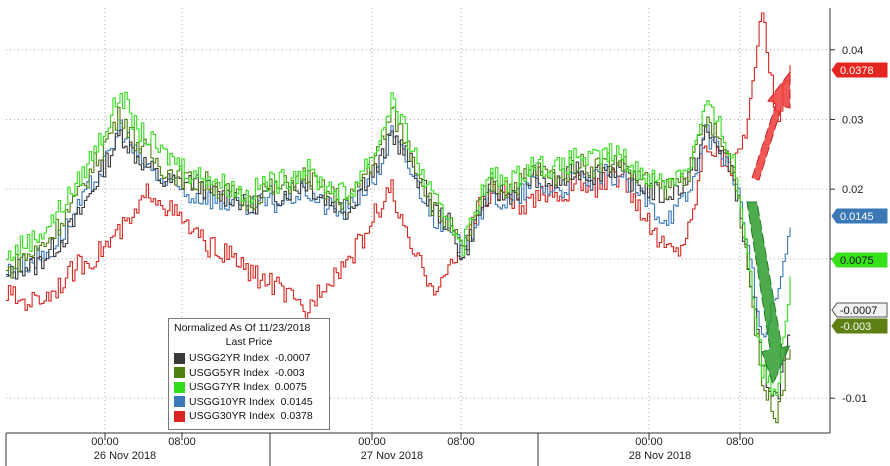  Describe the element at coordinates (857, 71) in the screenshot. I see `last-price-tag-label: 0.0378` at that location.